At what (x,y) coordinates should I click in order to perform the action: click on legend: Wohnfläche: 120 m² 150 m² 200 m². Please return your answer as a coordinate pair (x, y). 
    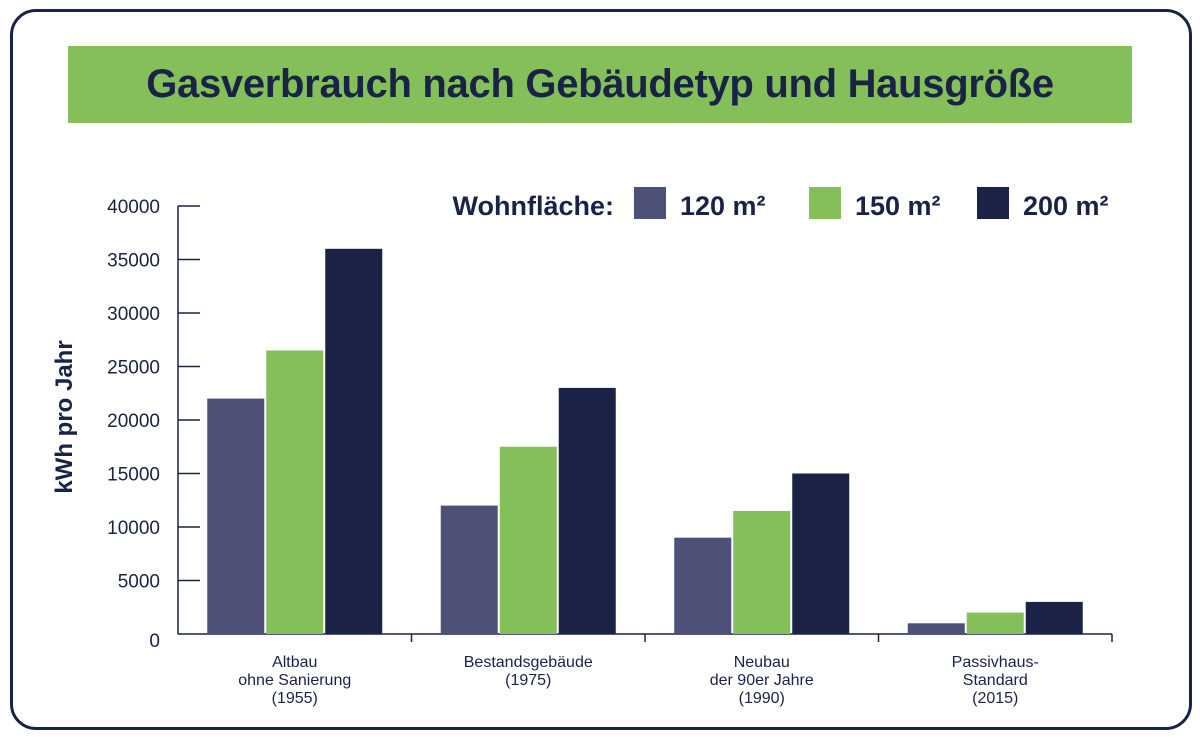
    Looking at the image, I should click on (781, 204).